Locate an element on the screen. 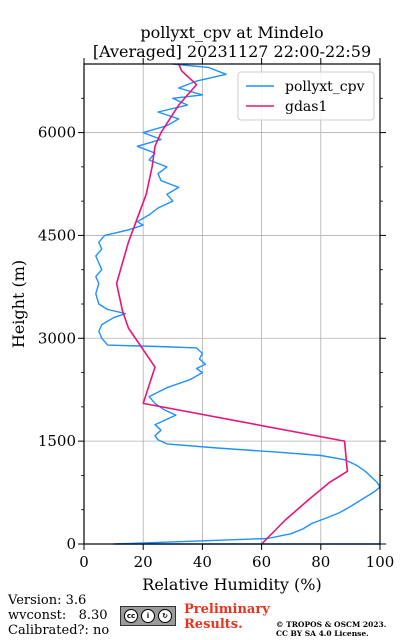 The width and height of the screenshot is (400, 640). x-tick-label: 40 is located at coordinates (202, 562).